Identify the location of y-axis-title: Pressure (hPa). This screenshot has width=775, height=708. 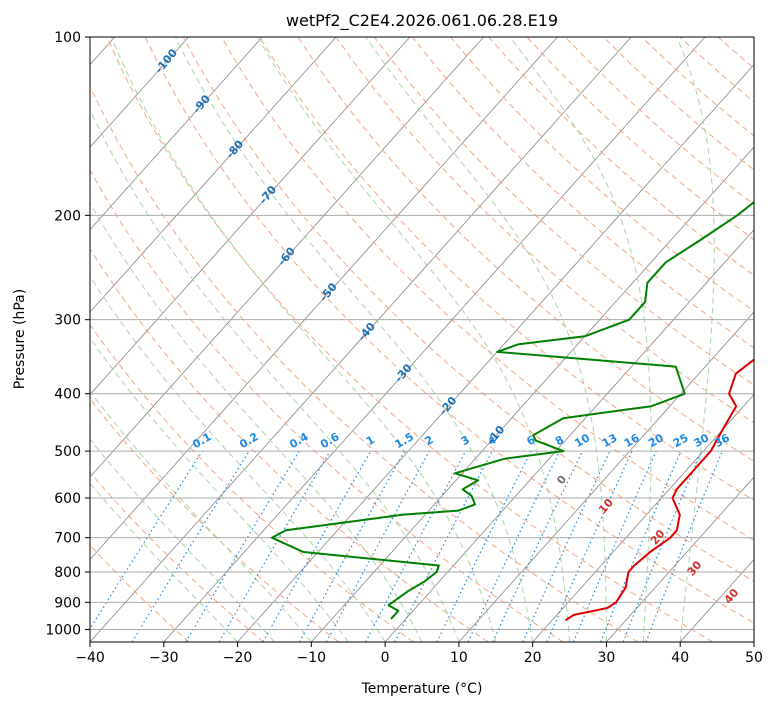
(20, 339).